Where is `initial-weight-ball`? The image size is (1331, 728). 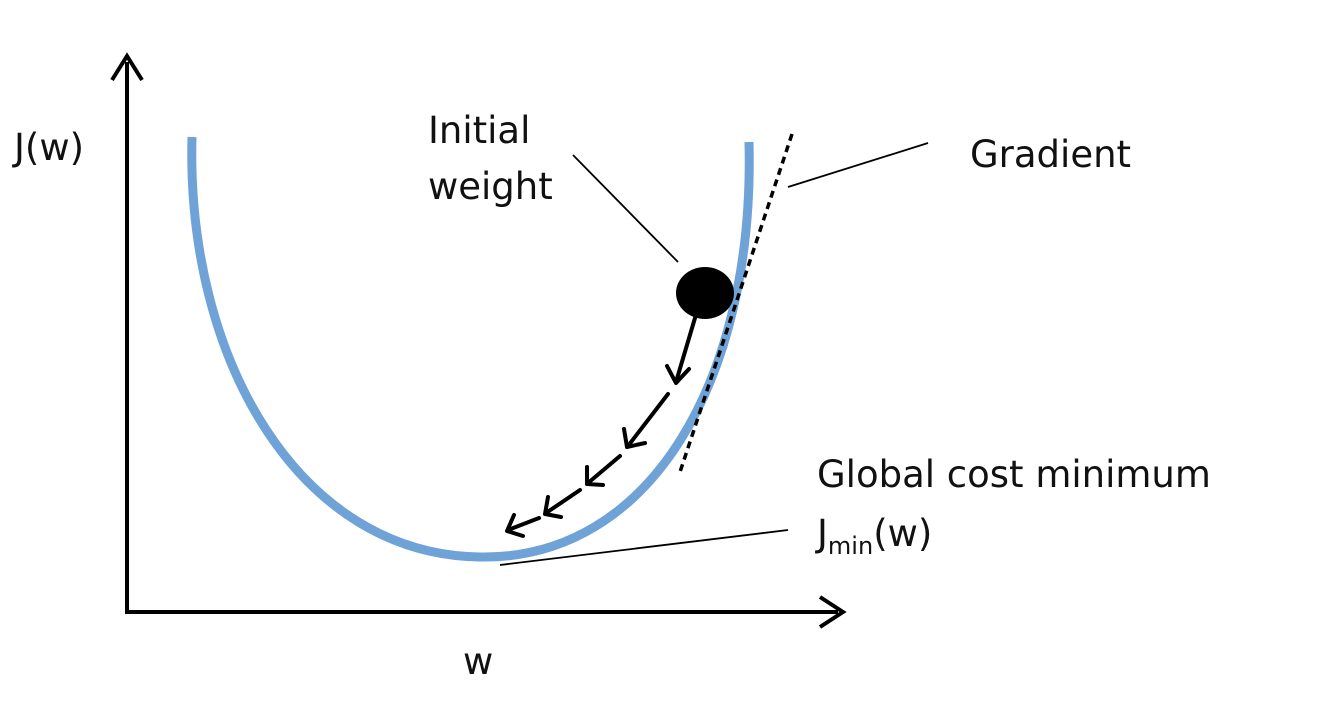
initial-weight-ball is located at coordinates (705, 293).